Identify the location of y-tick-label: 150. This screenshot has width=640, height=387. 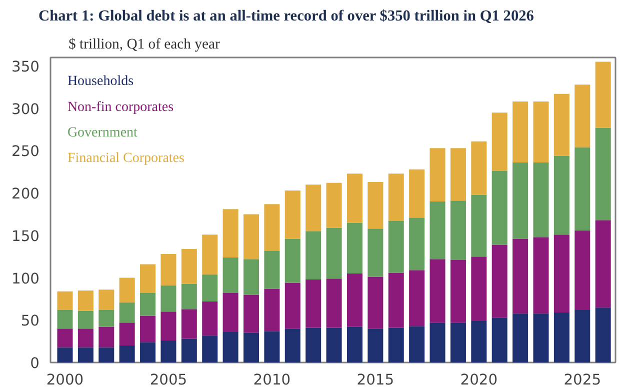
(26, 236).